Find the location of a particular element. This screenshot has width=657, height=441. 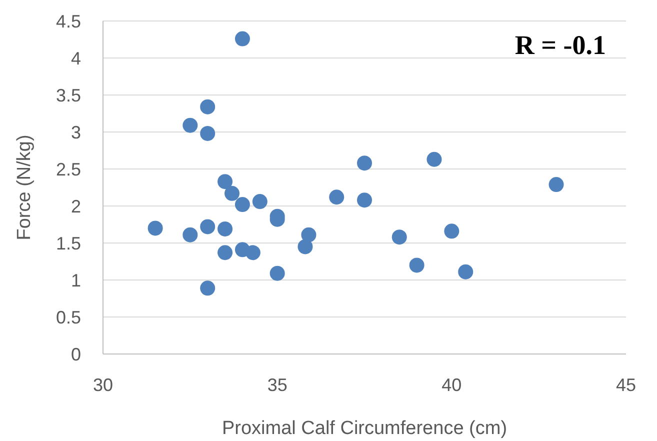

x-tick-label: 30 is located at coordinates (103, 385).